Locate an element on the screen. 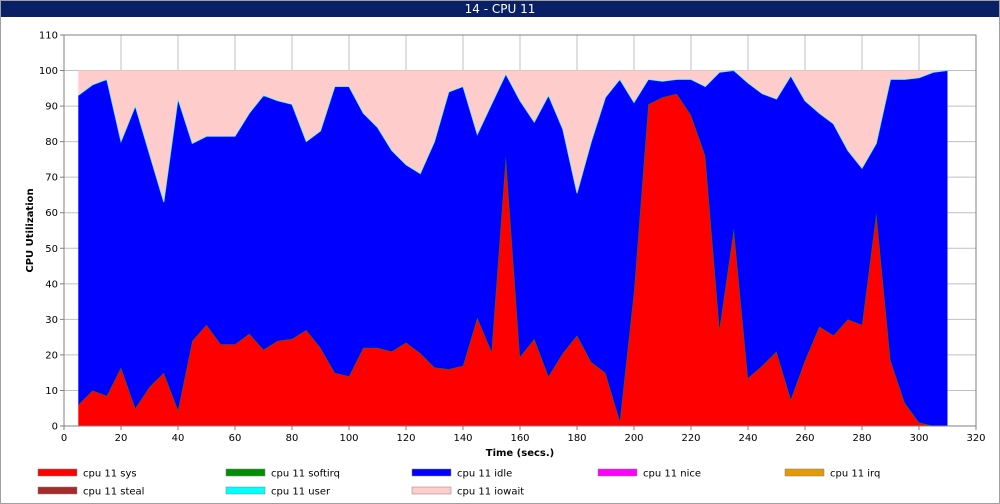  legend-swatch-idle is located at coordinates (431, 472).